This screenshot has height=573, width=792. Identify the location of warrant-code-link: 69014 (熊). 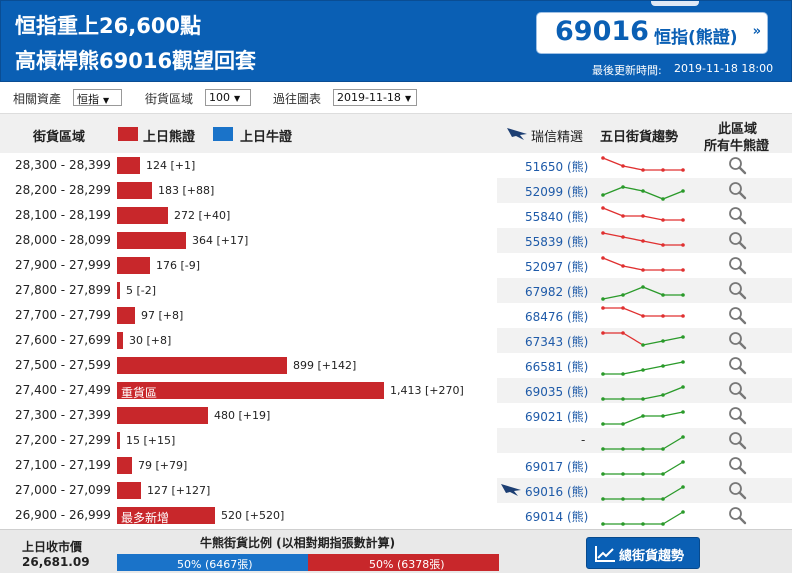
(557, 517).